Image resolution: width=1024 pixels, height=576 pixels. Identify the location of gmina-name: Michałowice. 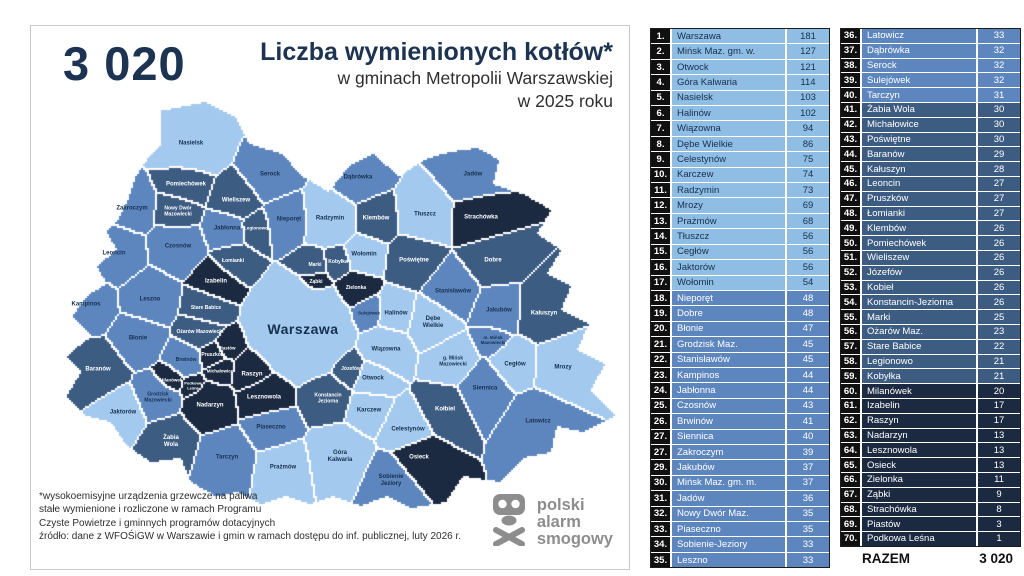
(920, 124).